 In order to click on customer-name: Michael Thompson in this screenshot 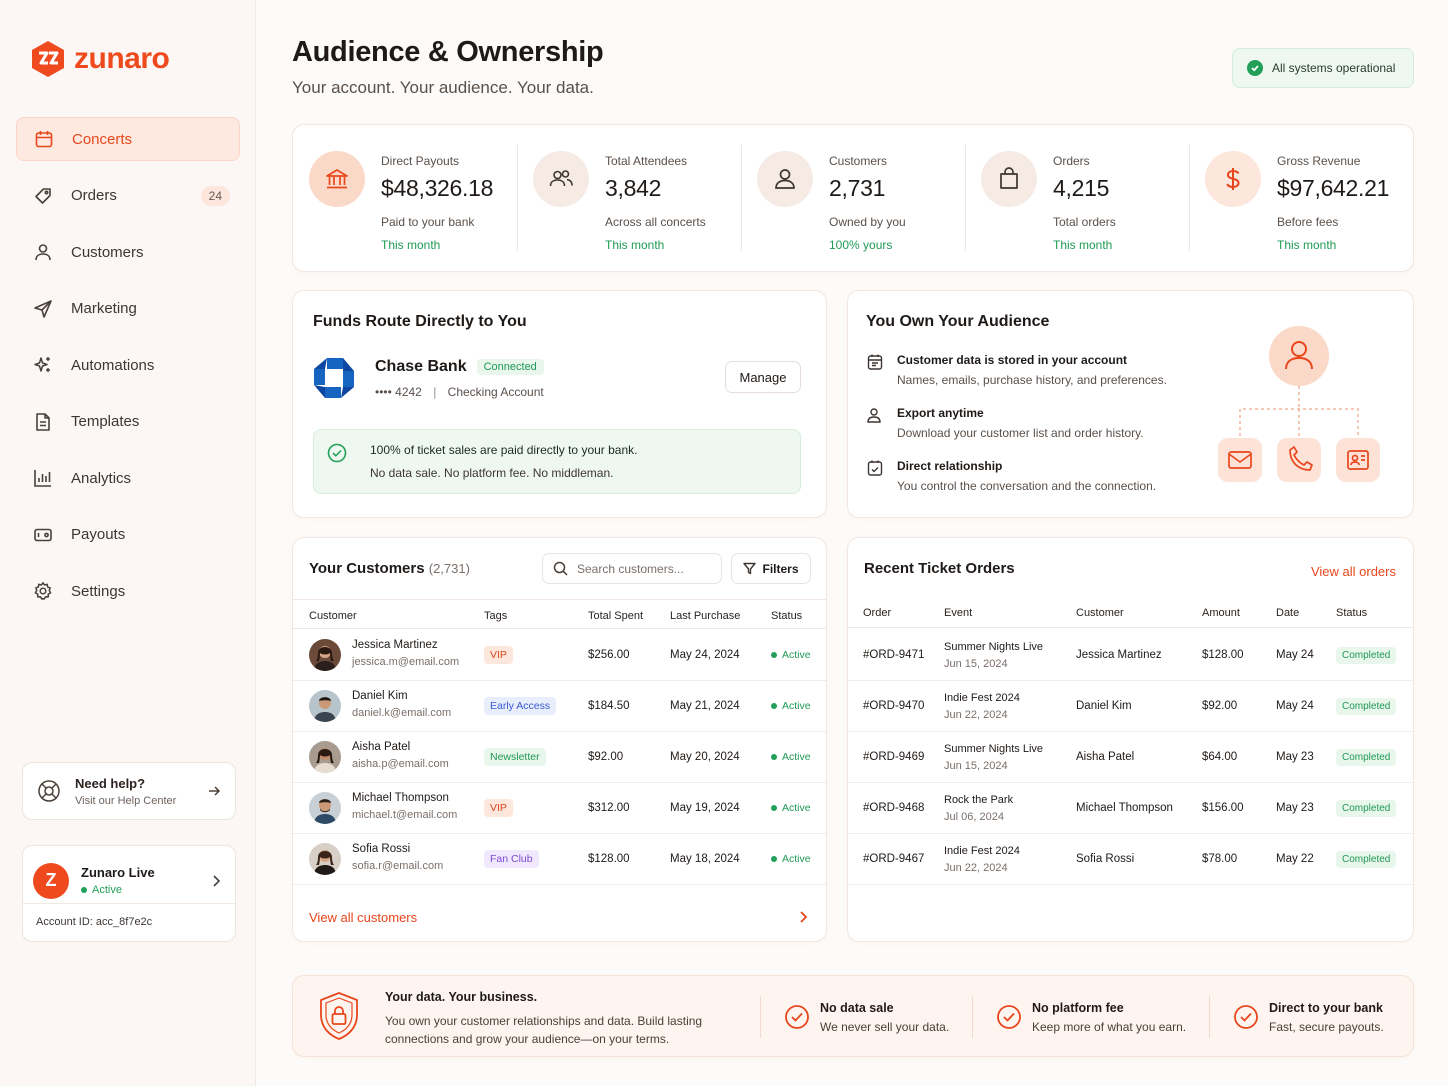, I will do `click(400, 798)`.